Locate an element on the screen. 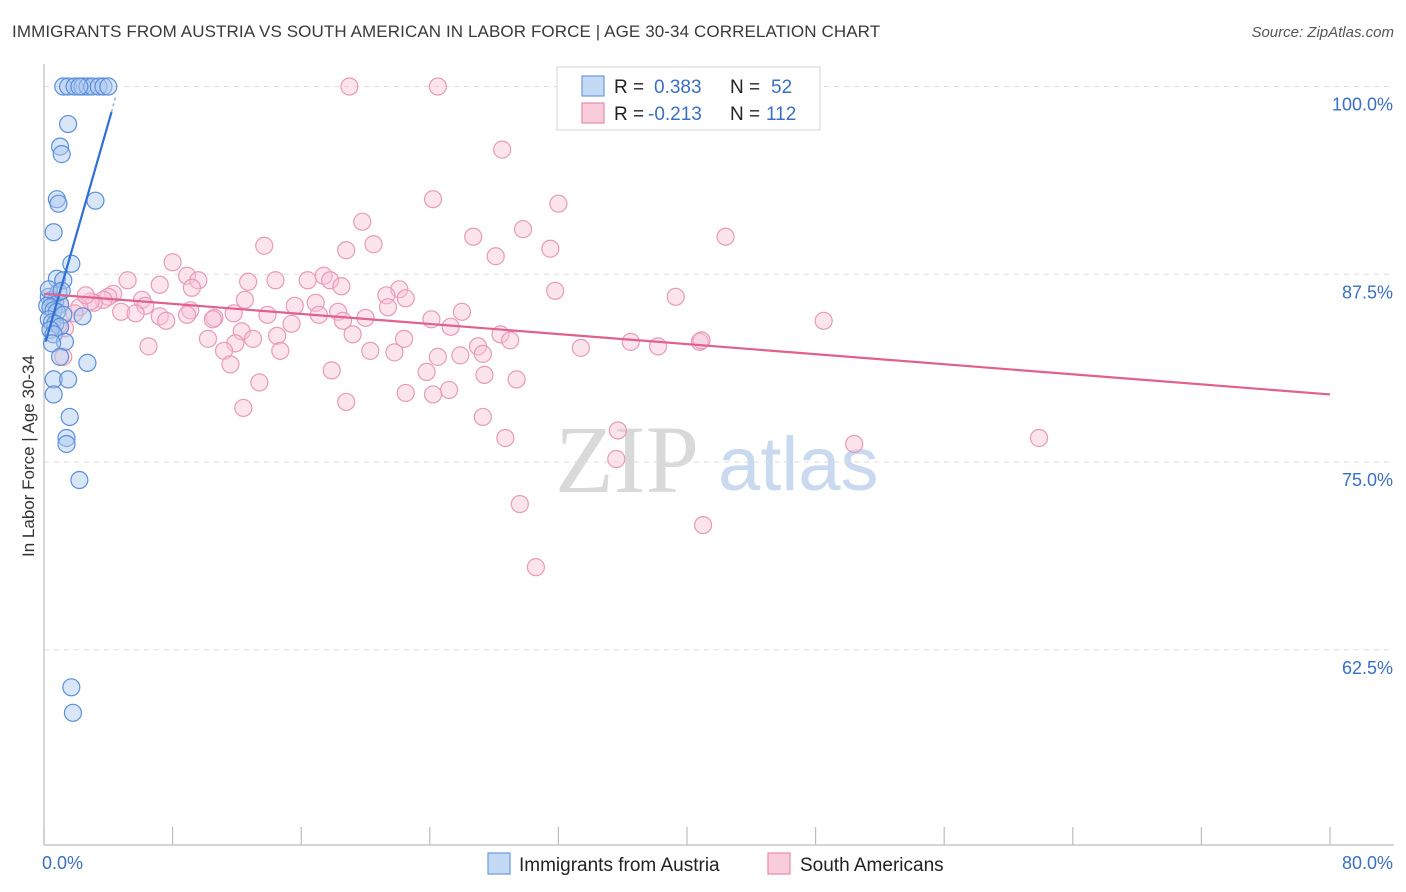  legend-swatch-south-american is located at coordinates (593, 113).